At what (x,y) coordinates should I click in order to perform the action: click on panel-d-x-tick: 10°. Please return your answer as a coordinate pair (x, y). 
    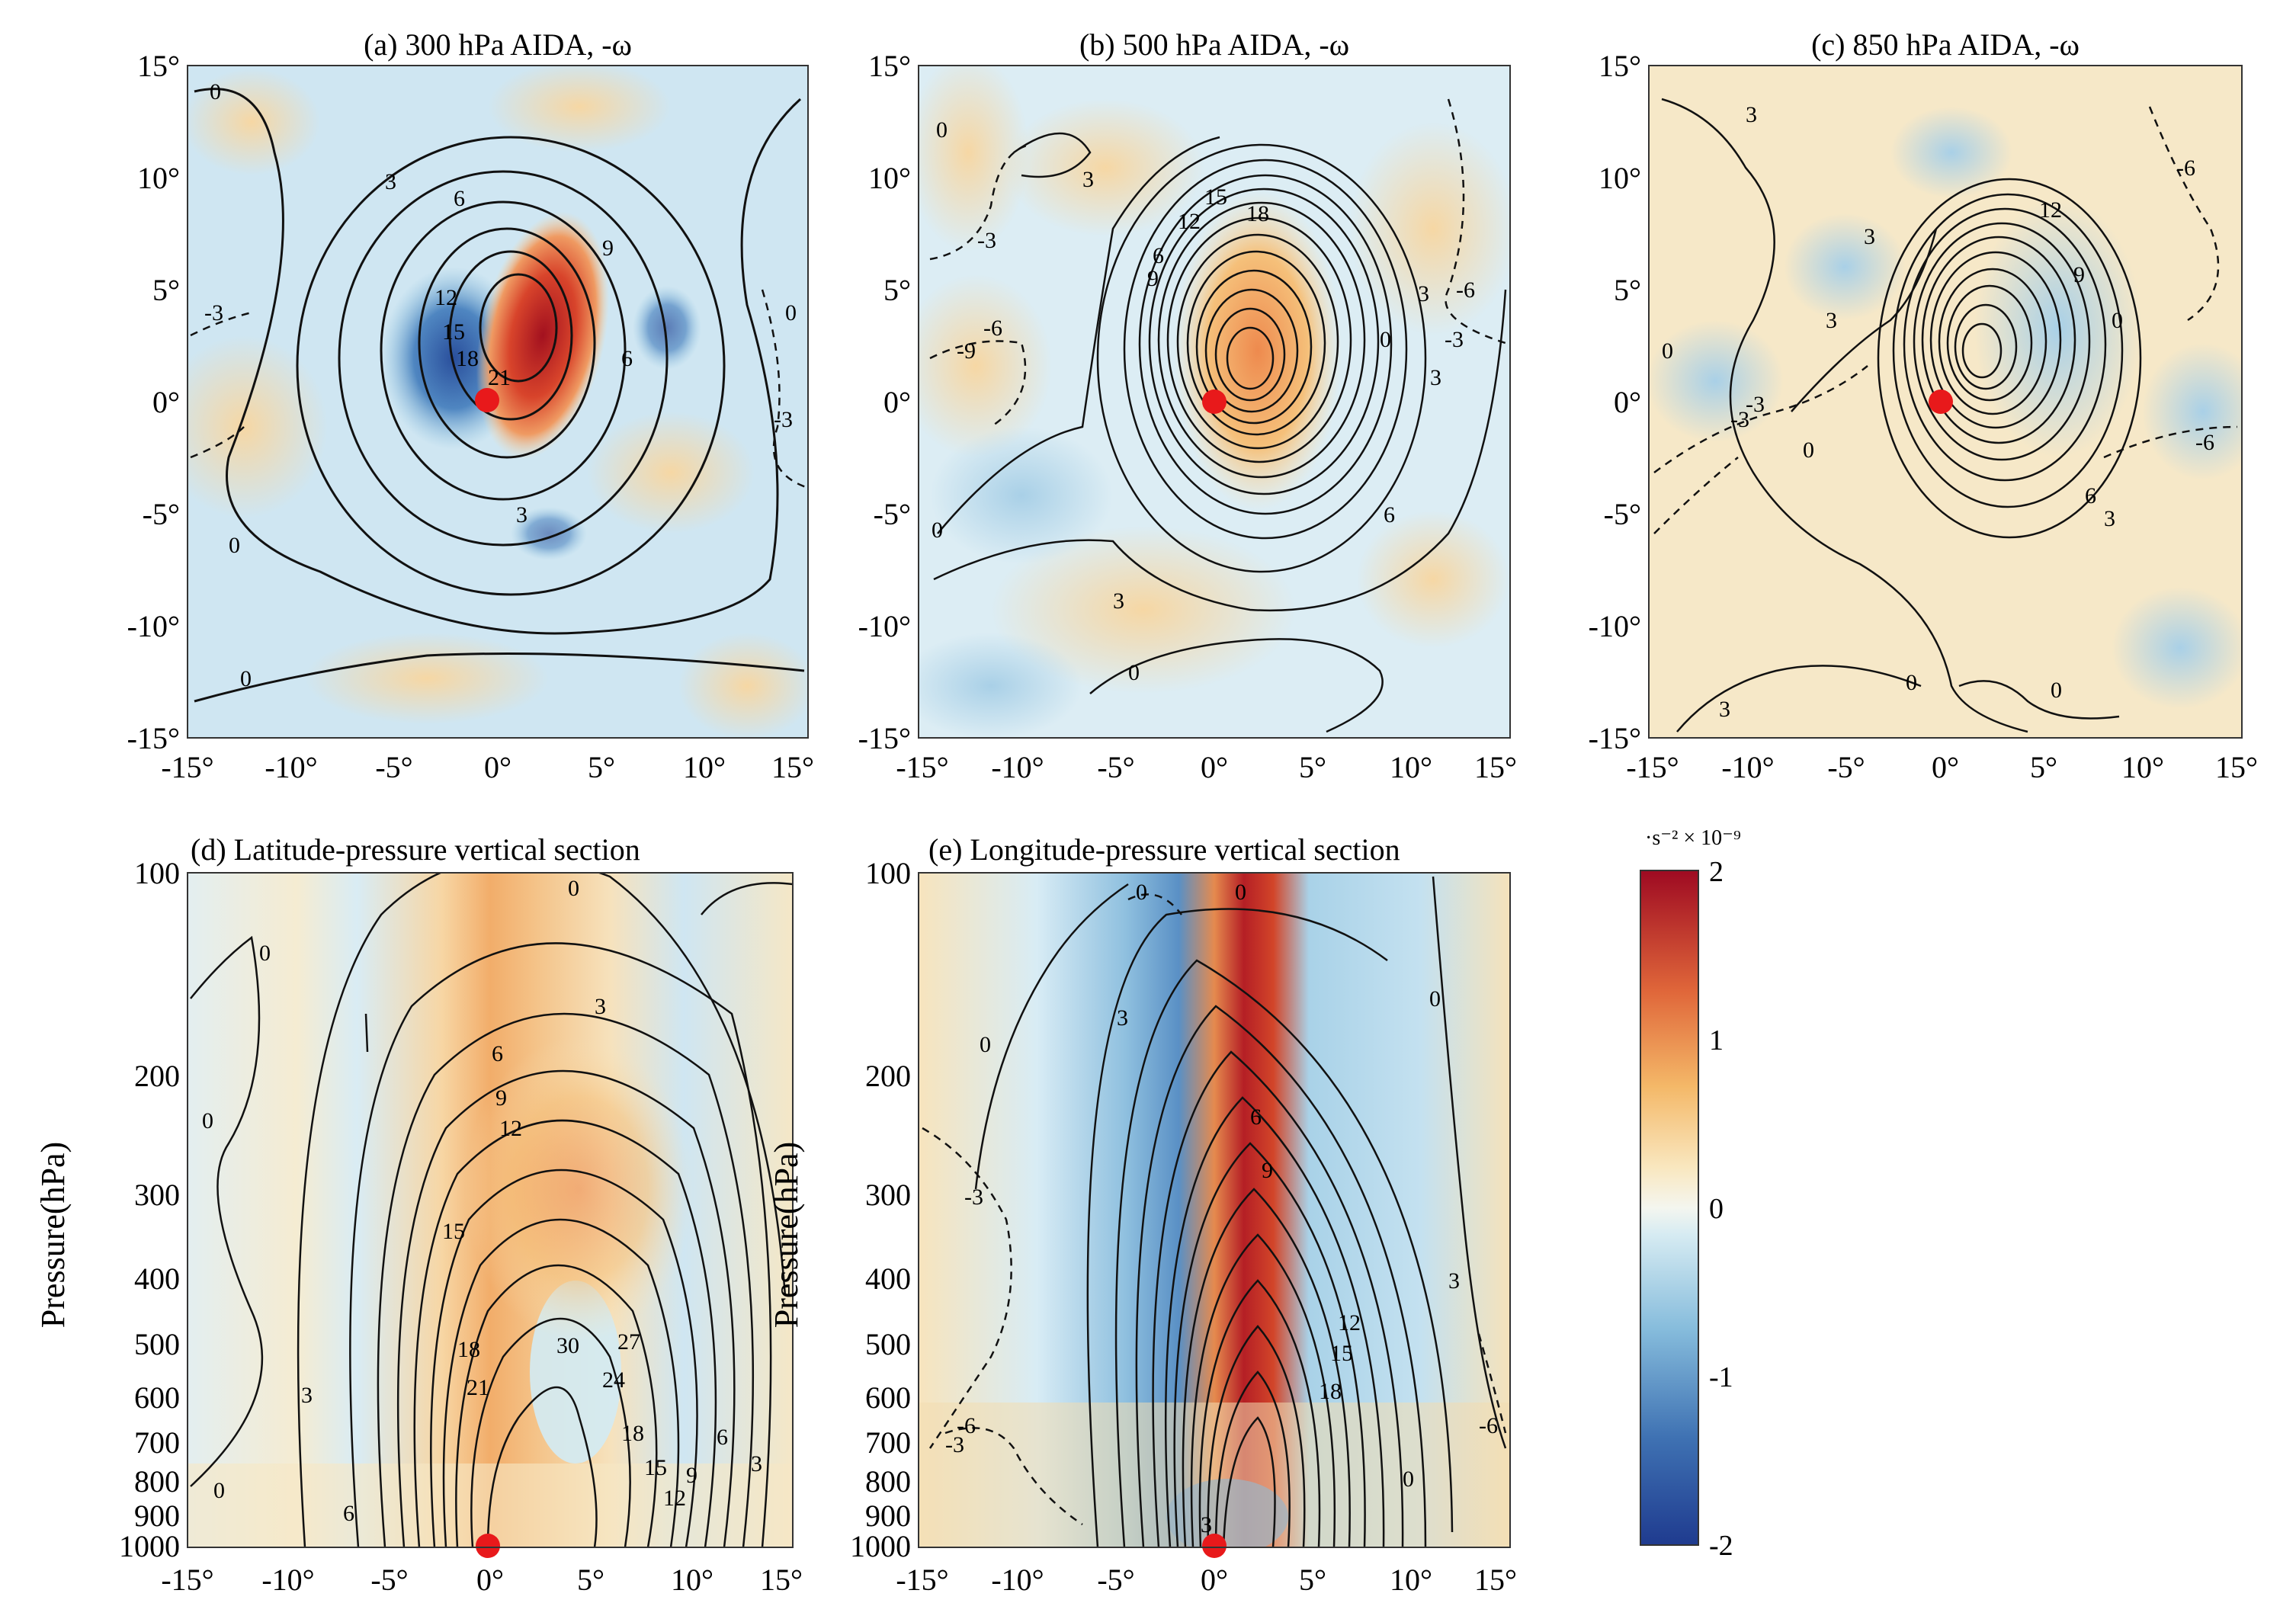
    Looking at the image, I should click on (692, 1580).